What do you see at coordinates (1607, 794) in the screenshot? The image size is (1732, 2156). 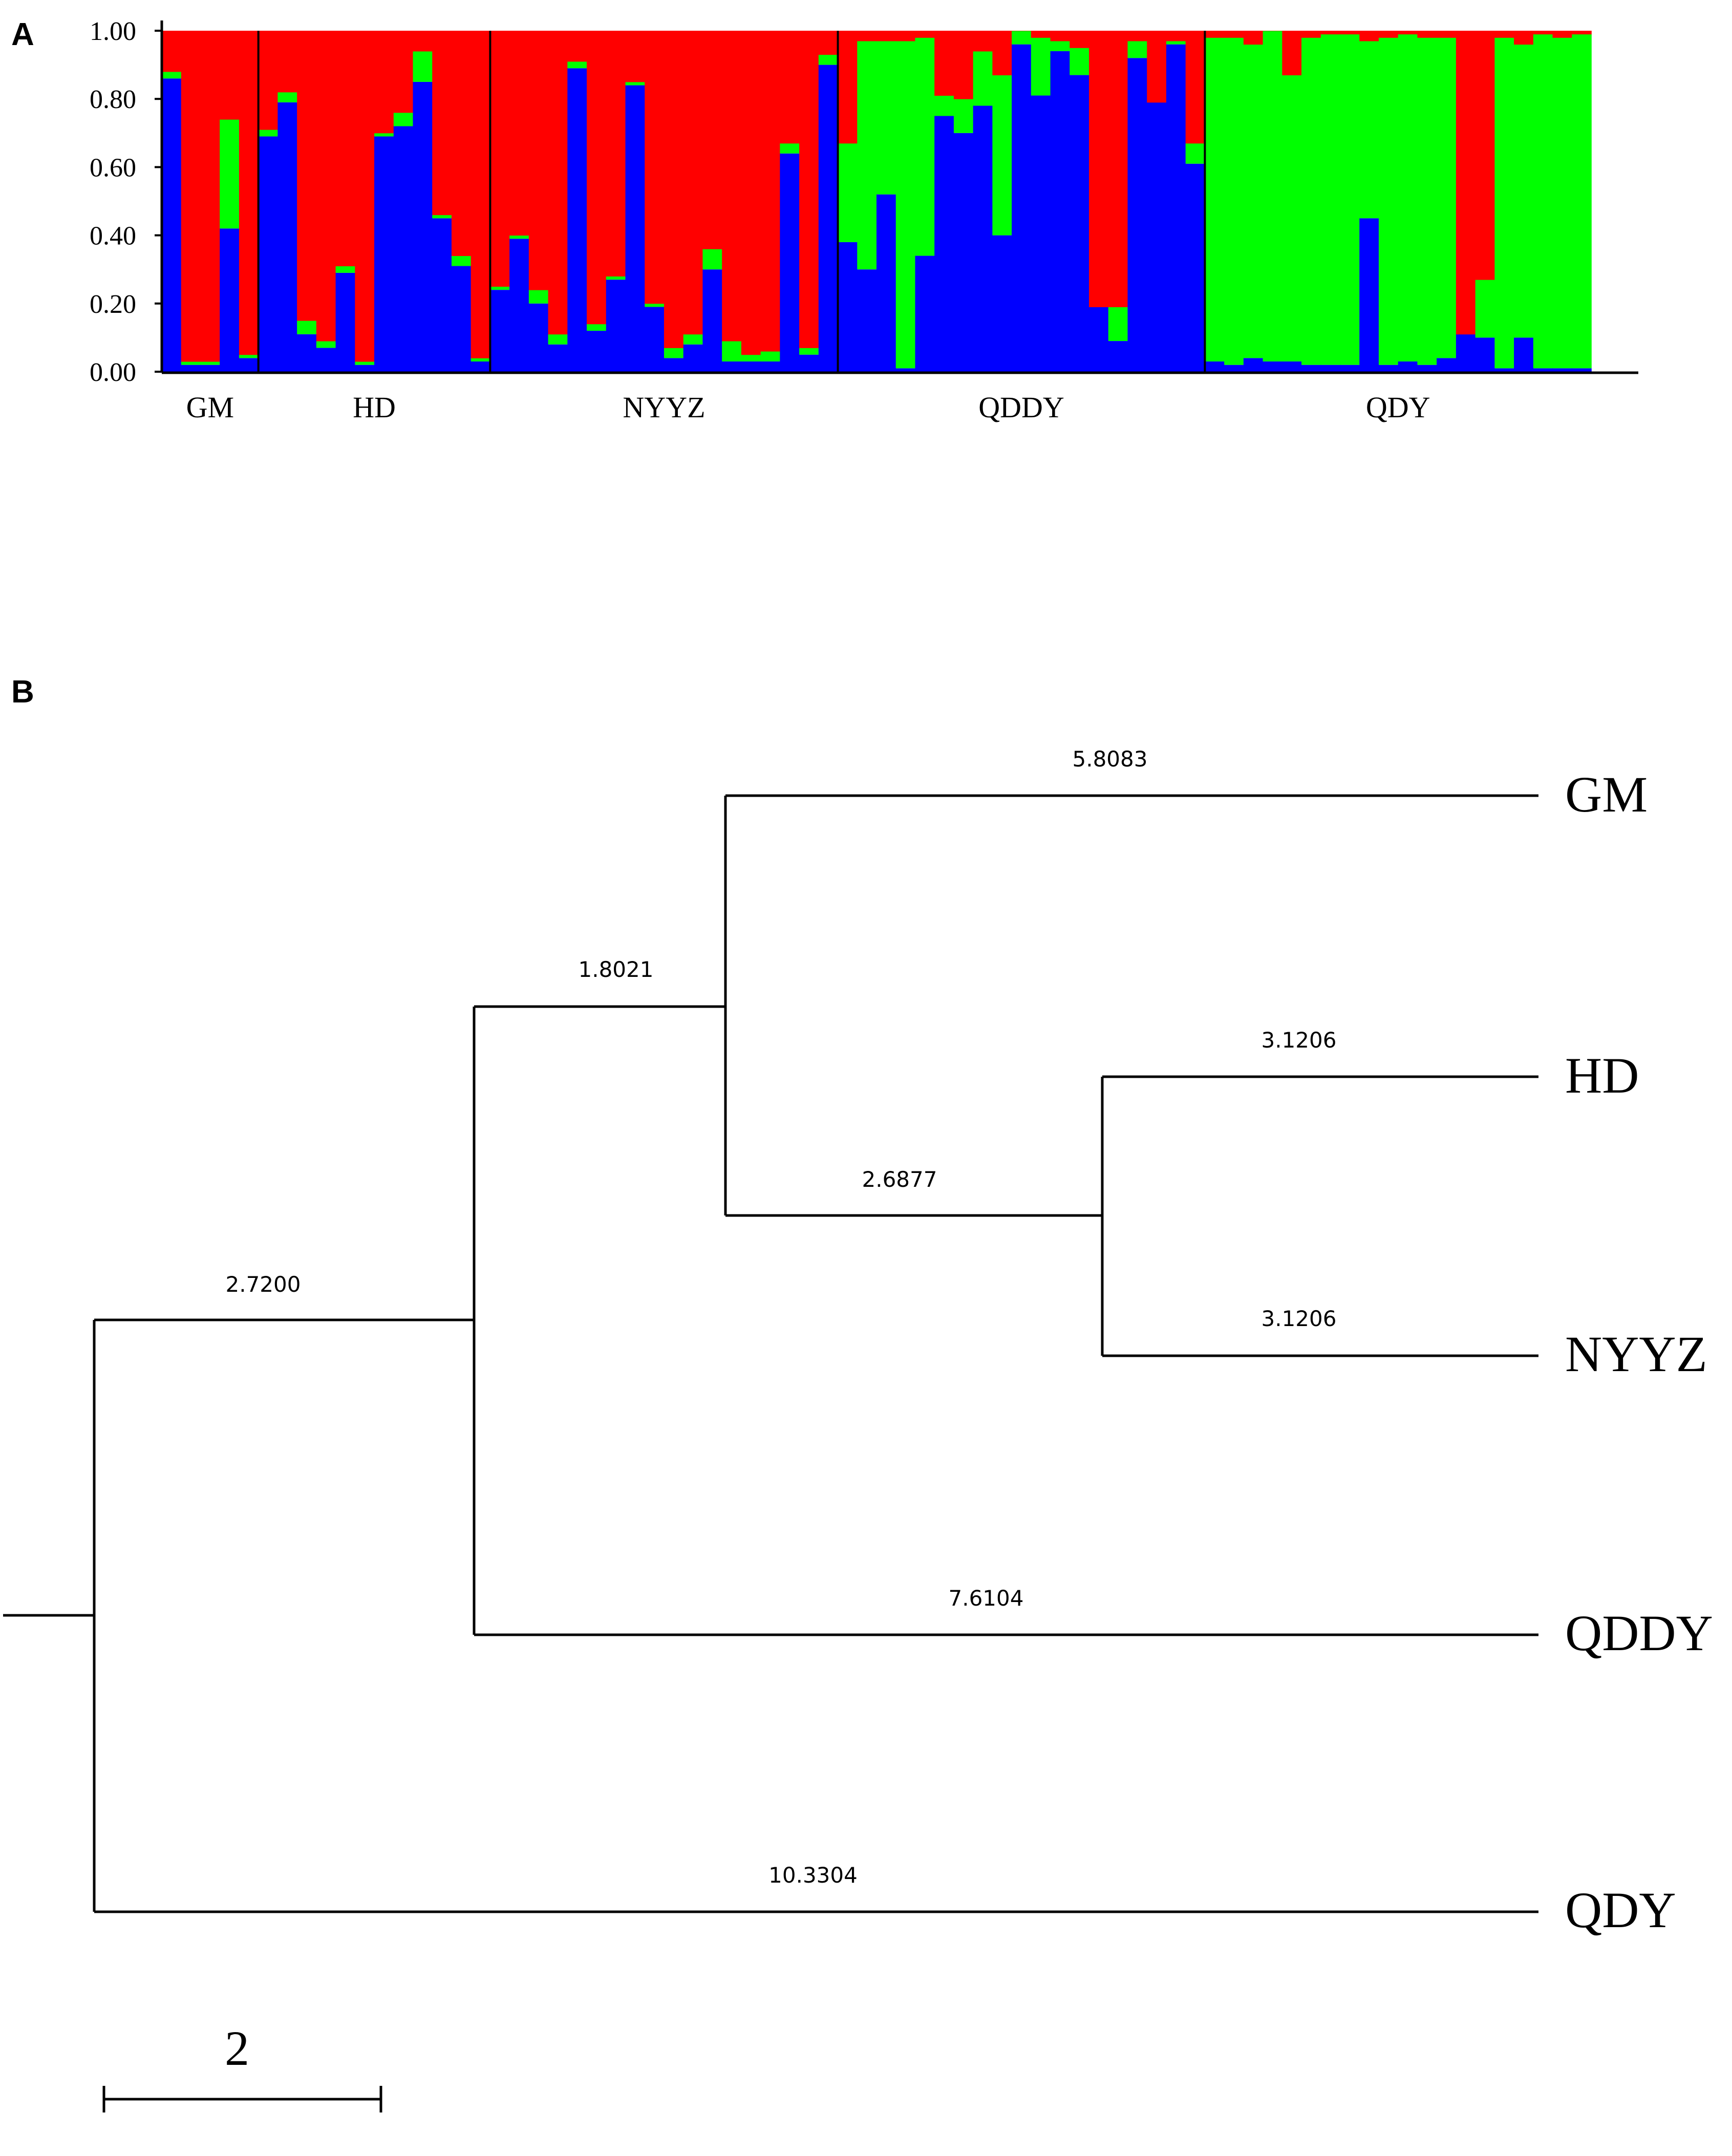 I see `tip-label-gm: GM` at bounding box center [1607, 794].